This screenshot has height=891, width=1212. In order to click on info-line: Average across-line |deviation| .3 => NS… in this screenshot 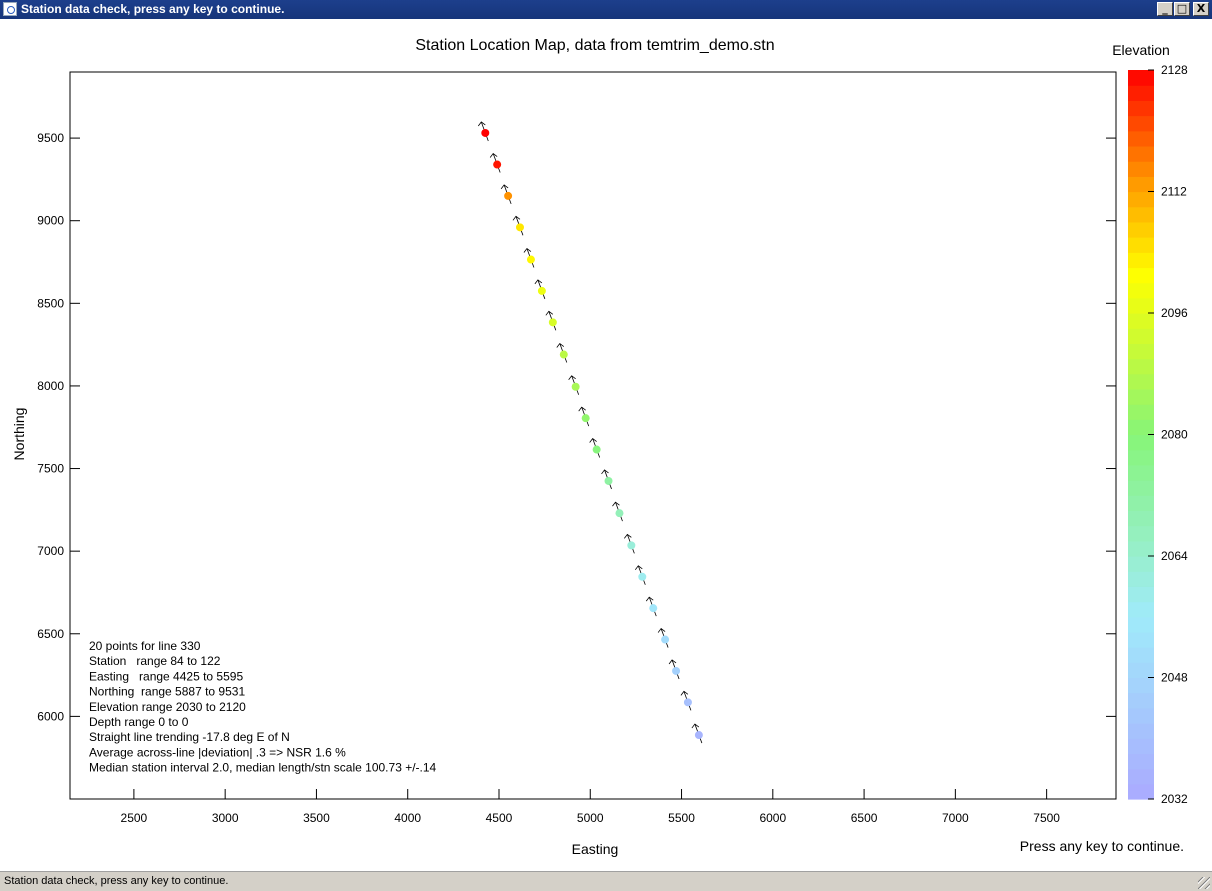, I will do `click(217, 752)`.